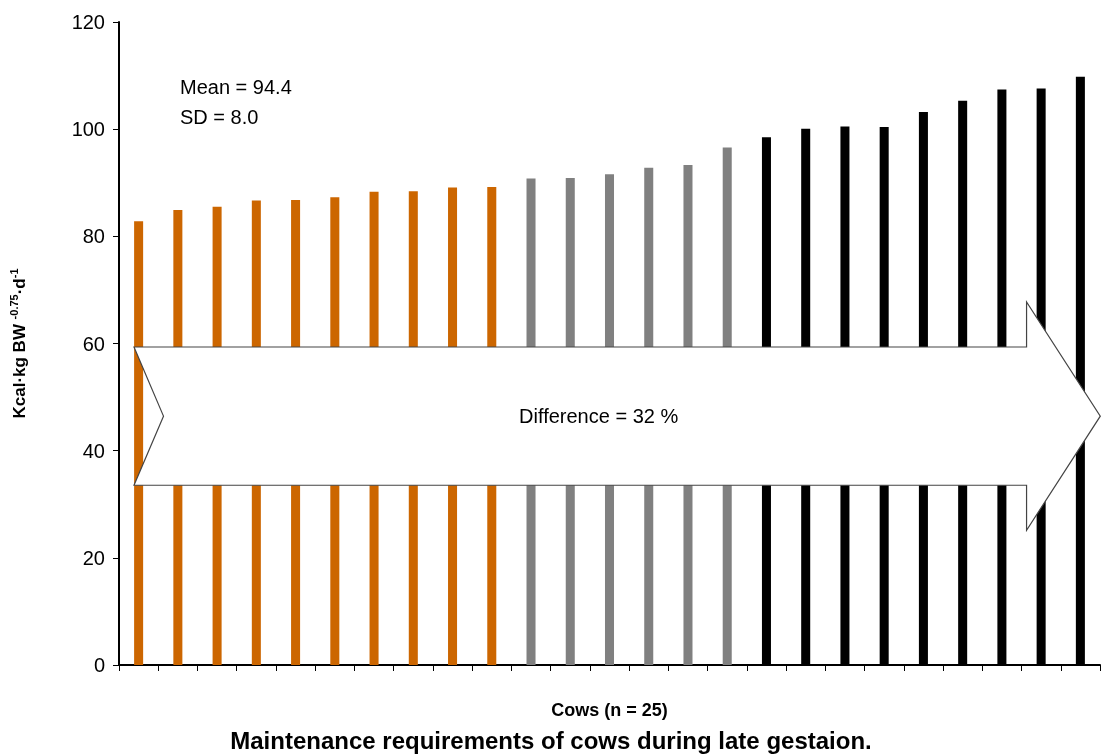 The height and width of the screenshot is (756, 1102). What do you see at coordinates (609, 710) in the screenshot?
I see `x-axis-title: Cows (n = 25)` at bounding box center [609, 710].